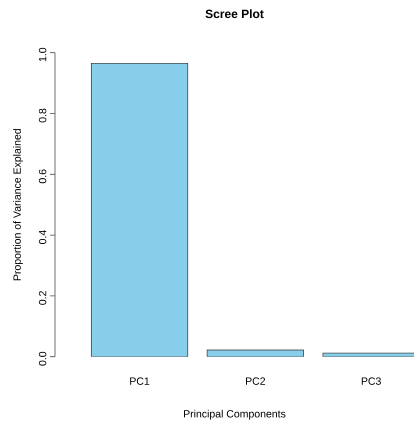  Describe the element at coordinates (42, 298) in the screenshot. I see `y-tick-label: 0.2` at that location.